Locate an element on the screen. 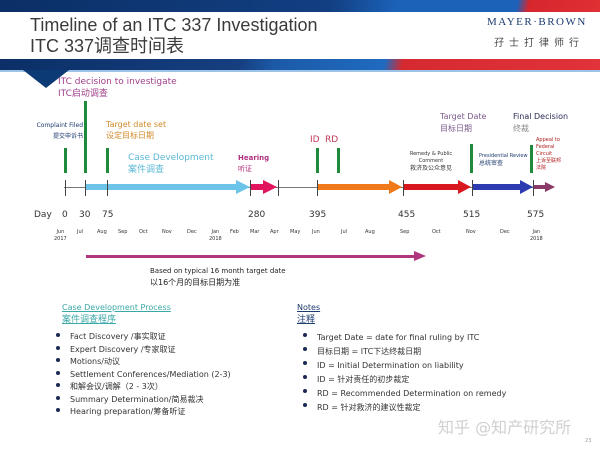  appeal-label: Appeal to Federal Circuit 上诉至联邦 法院 is located at coordinates (549, 154).